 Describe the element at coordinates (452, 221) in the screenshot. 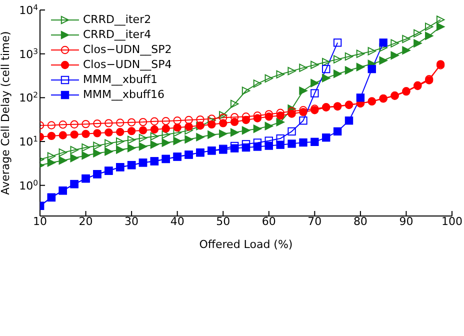

I see `x-tick-label: 100` at that location.